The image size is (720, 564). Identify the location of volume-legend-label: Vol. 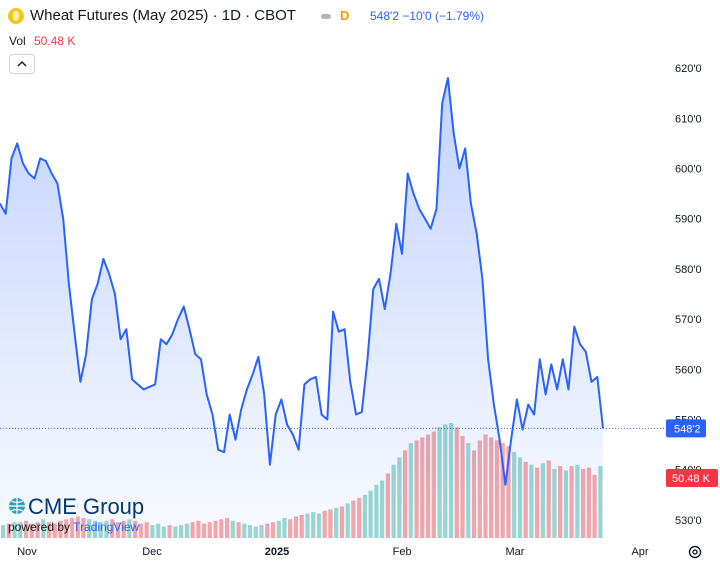
(17, 41).